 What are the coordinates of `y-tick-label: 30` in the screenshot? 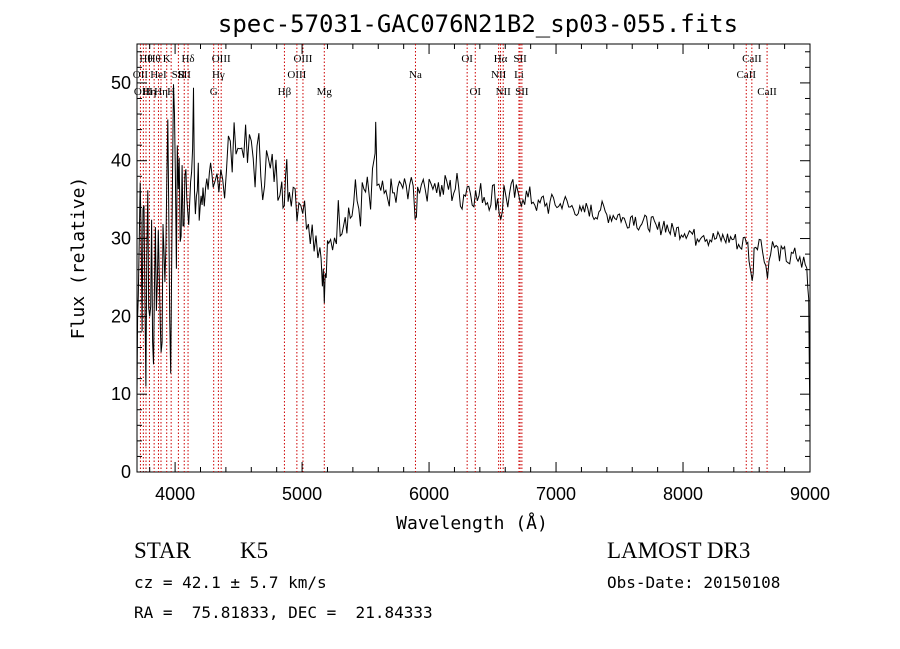 It's located at (121, 239).